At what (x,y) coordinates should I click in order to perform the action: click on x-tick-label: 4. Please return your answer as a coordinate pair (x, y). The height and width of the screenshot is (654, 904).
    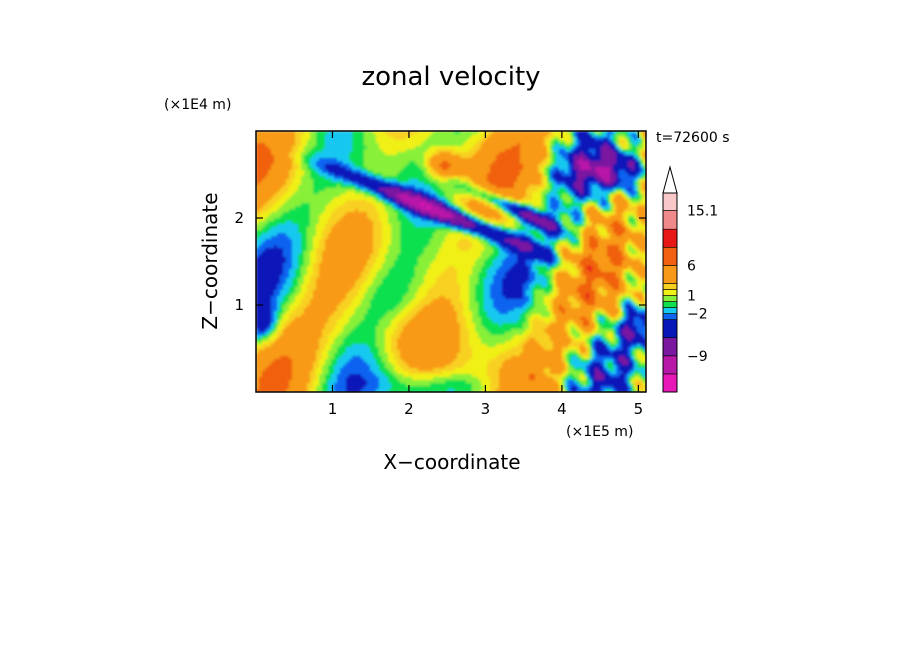
    Looking at the image, I should click on (562, 409).